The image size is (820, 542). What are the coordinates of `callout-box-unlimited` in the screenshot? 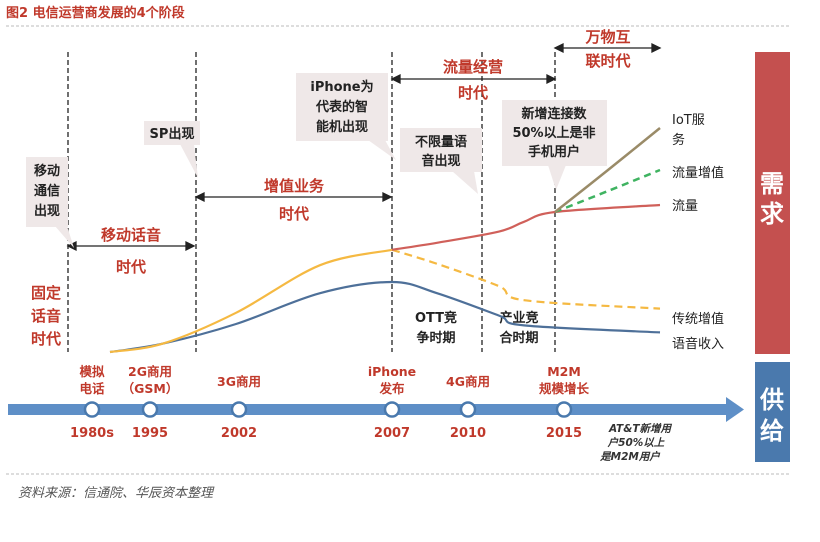 It's located at (441, 150).